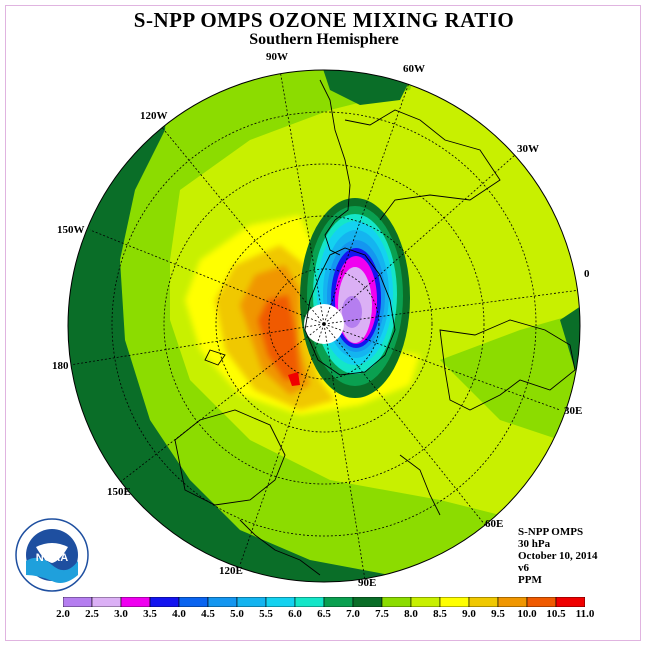 The height and width of the screenshot is (648, 648). What do you see at coordinates (121, 614) in the screenshot?
I see `colorbar-tick-label: 3.0` at bounding box center [121, 614].